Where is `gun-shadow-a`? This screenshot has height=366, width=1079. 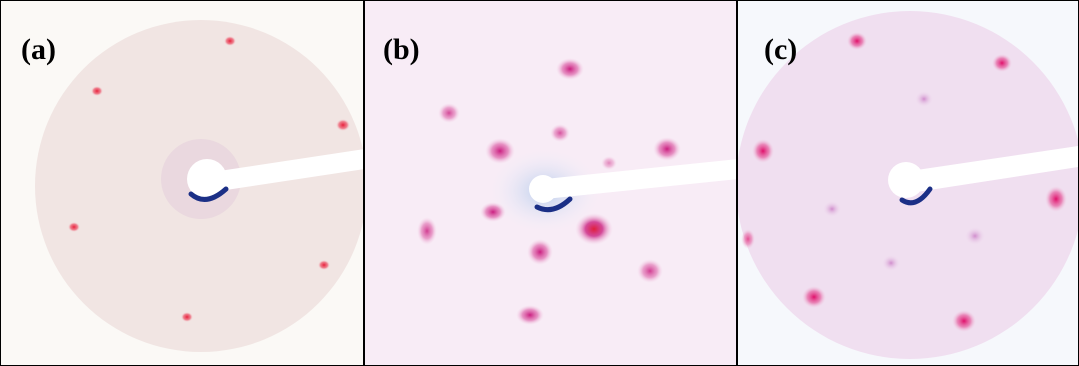 gun-shadow-a is located at coordinates (208, 194).